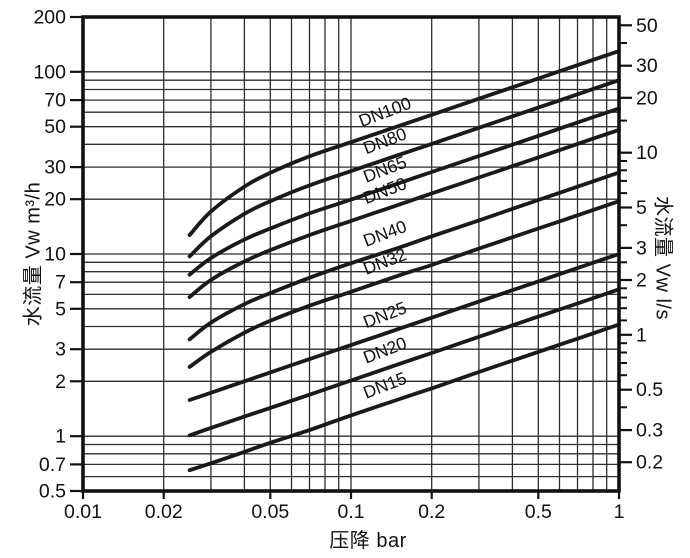 This screenshot has height=558, width=690. Describe the element at coordinates (647, 26) in the screenshot. I see `right-tick-label: 50` at that location.